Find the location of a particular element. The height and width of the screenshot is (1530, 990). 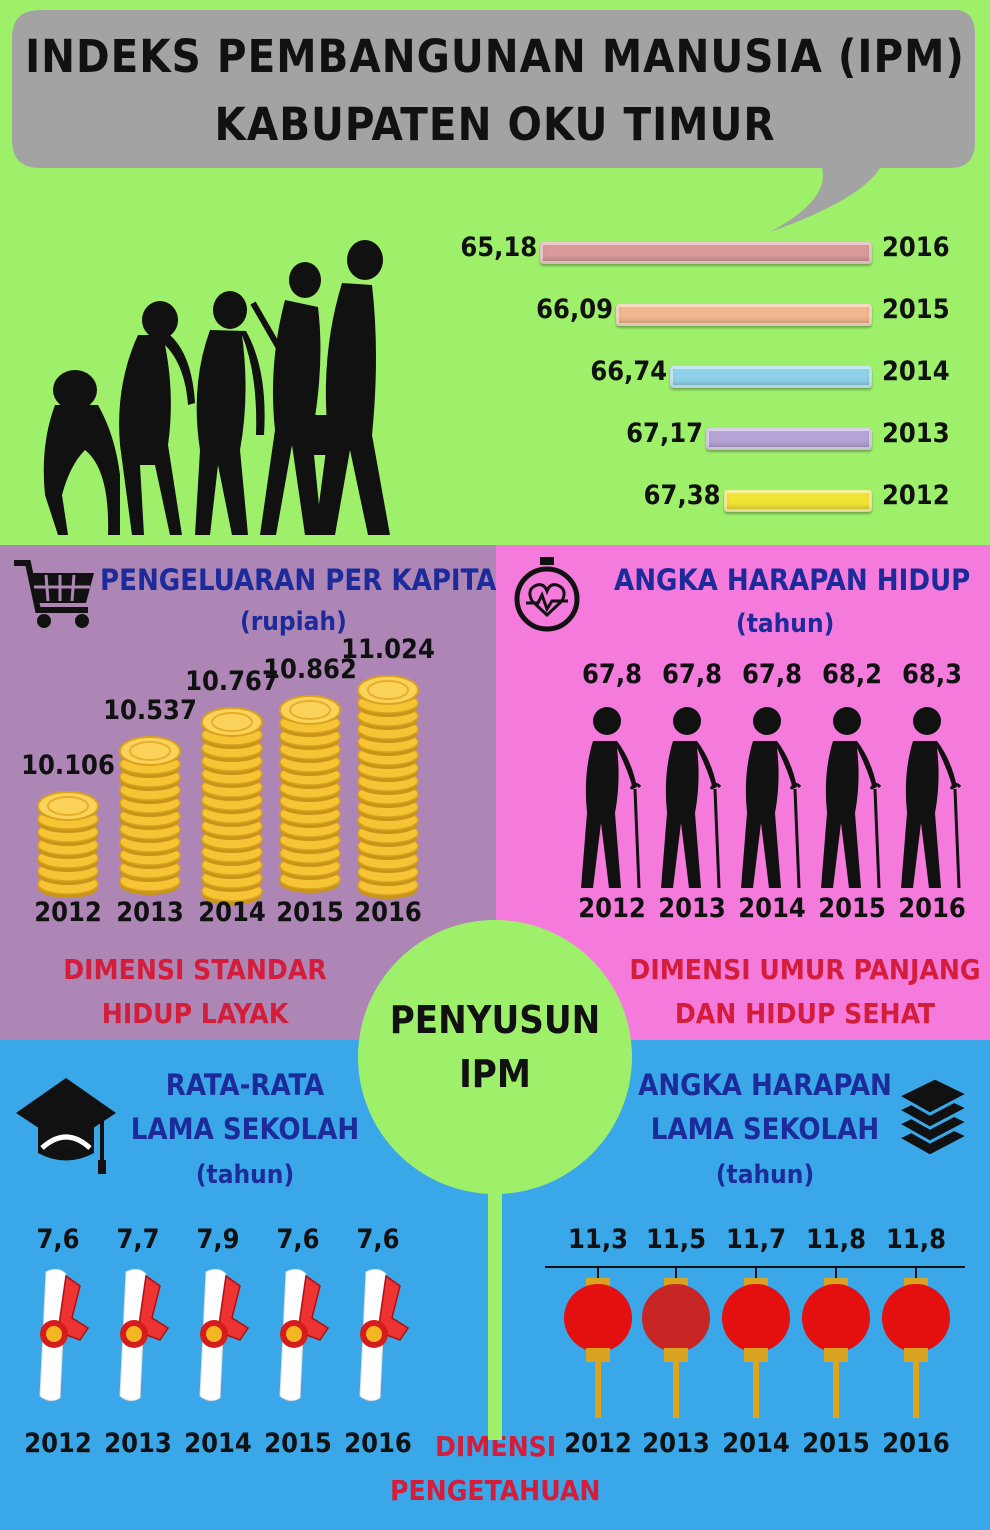

expected-school-year: 2016 is located at coordinates (916, 1443).